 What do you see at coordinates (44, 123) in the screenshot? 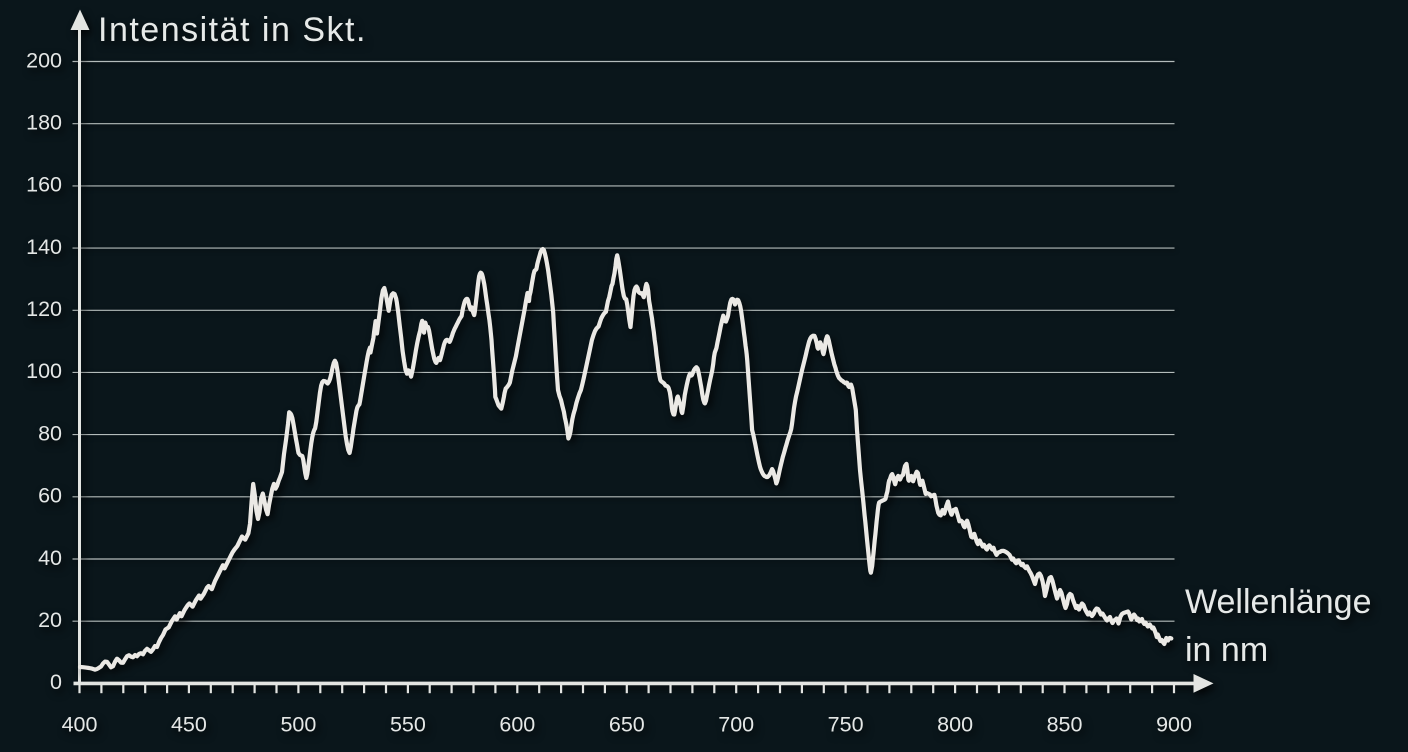
I see `svg-text: 180` at bounding box center [44, 123].